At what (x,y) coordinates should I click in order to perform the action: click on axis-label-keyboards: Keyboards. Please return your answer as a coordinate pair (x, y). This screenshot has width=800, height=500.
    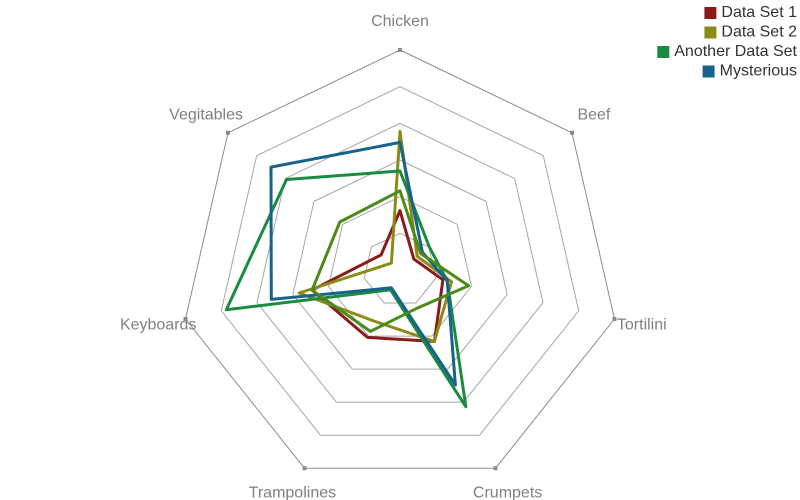
    Looking at the image, I should click on (158, 324).